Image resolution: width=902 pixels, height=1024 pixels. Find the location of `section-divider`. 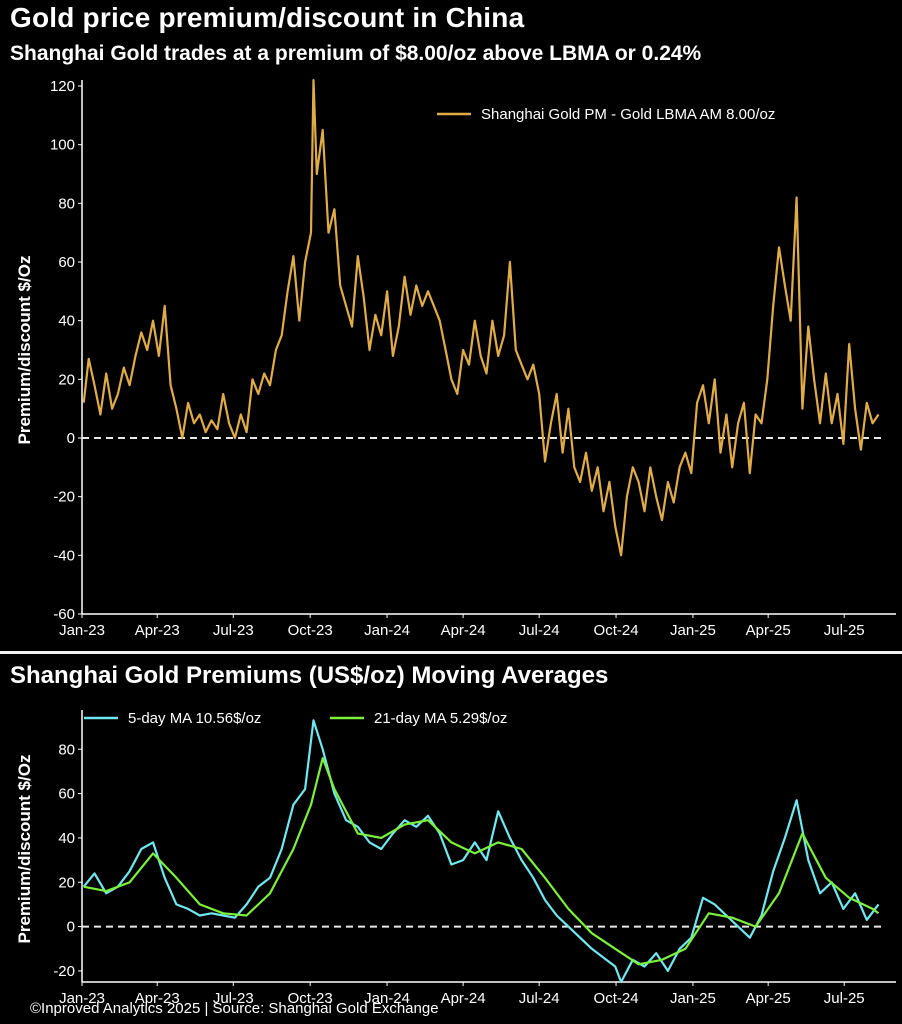

section-divider is located at coordinates (451, 652).